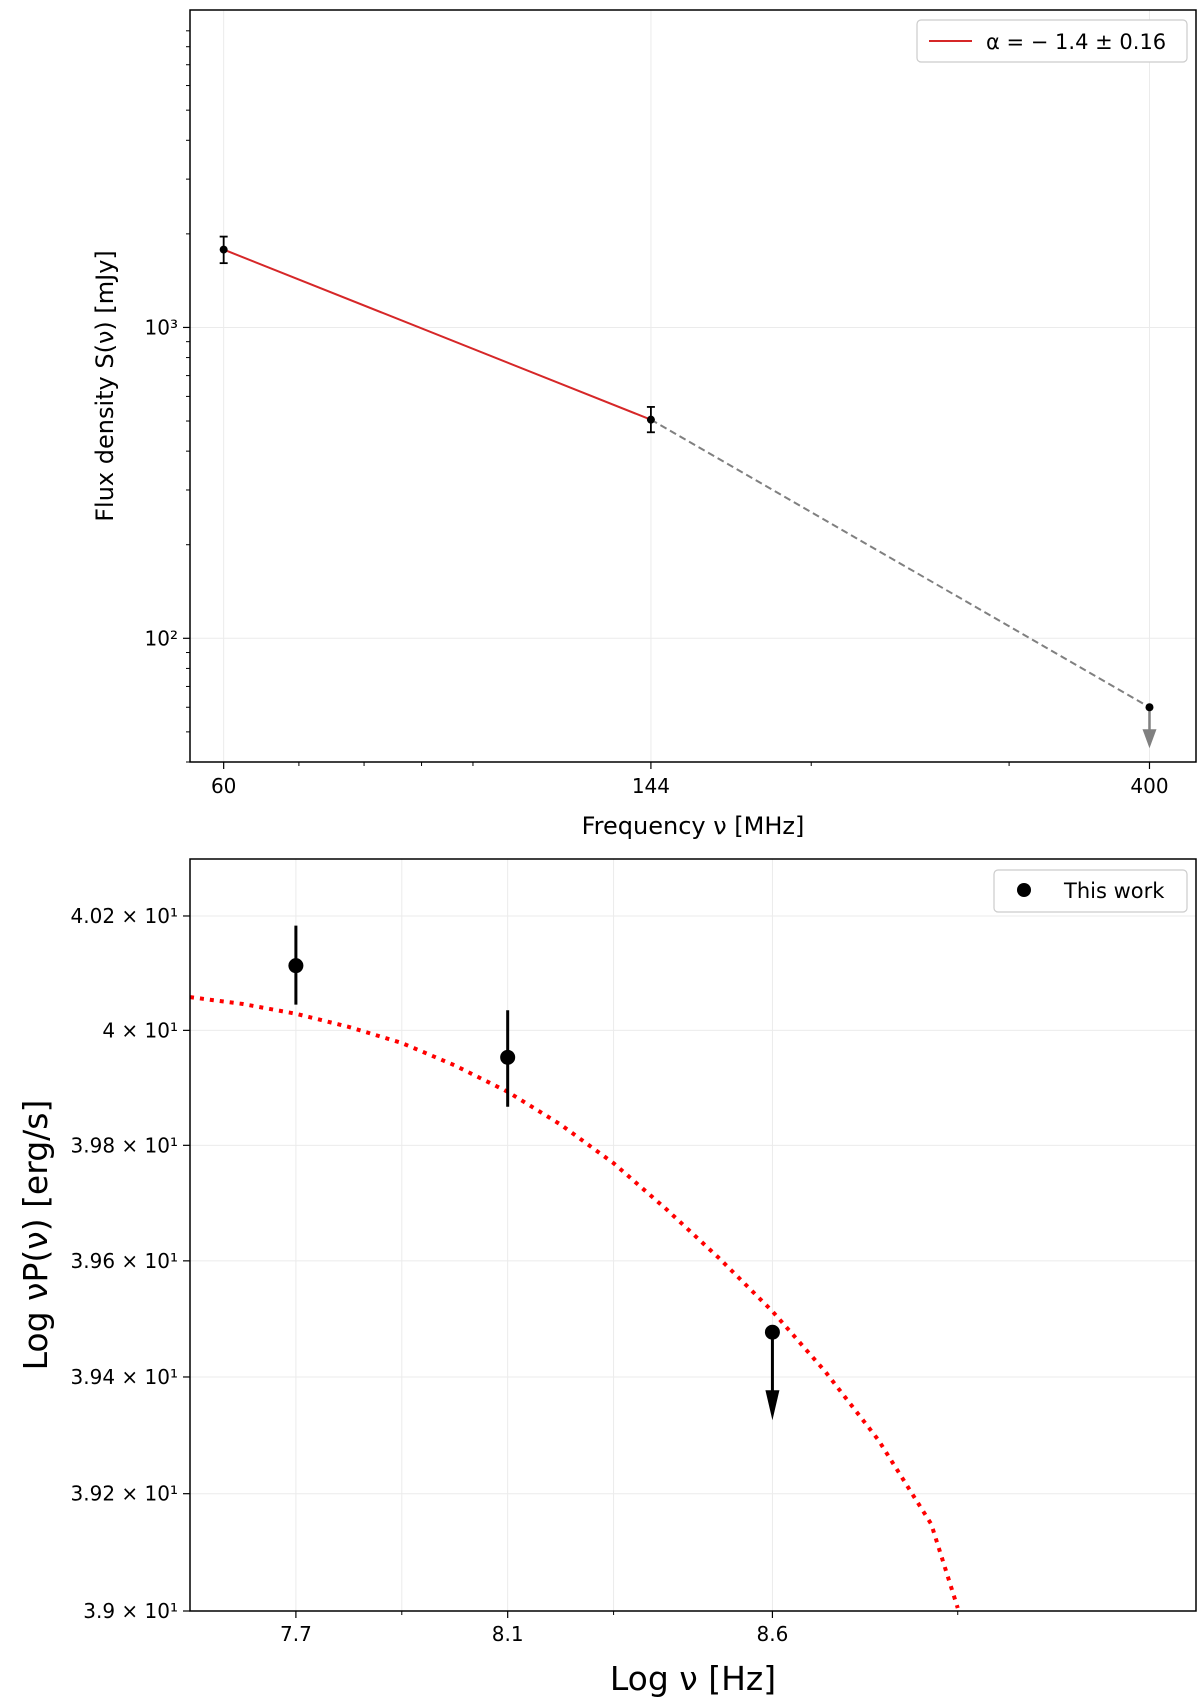  I want to click on x-axis-label: Frequency ν [MHz], so click(693, 826).